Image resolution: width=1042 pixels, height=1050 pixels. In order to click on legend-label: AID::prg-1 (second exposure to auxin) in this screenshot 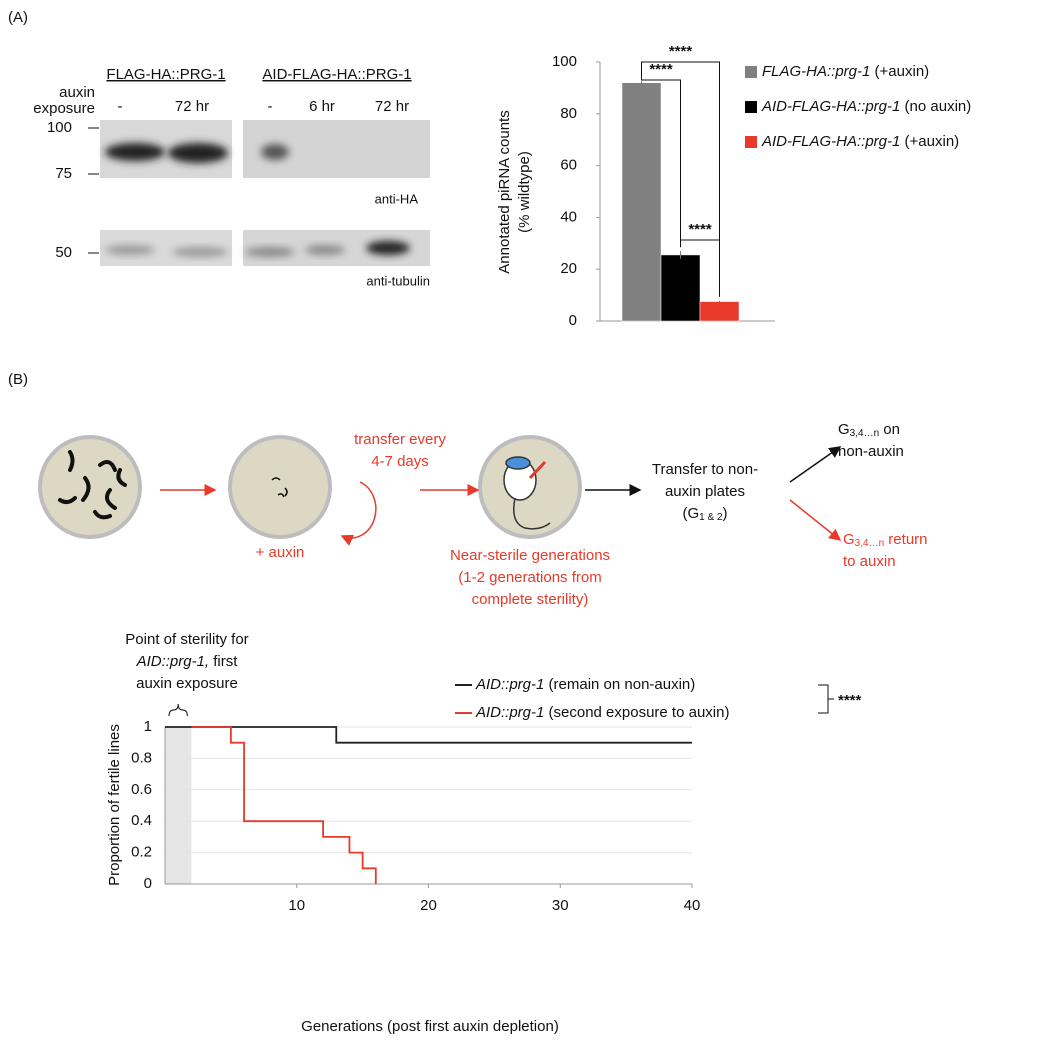, I will do `click(602, 712)`.